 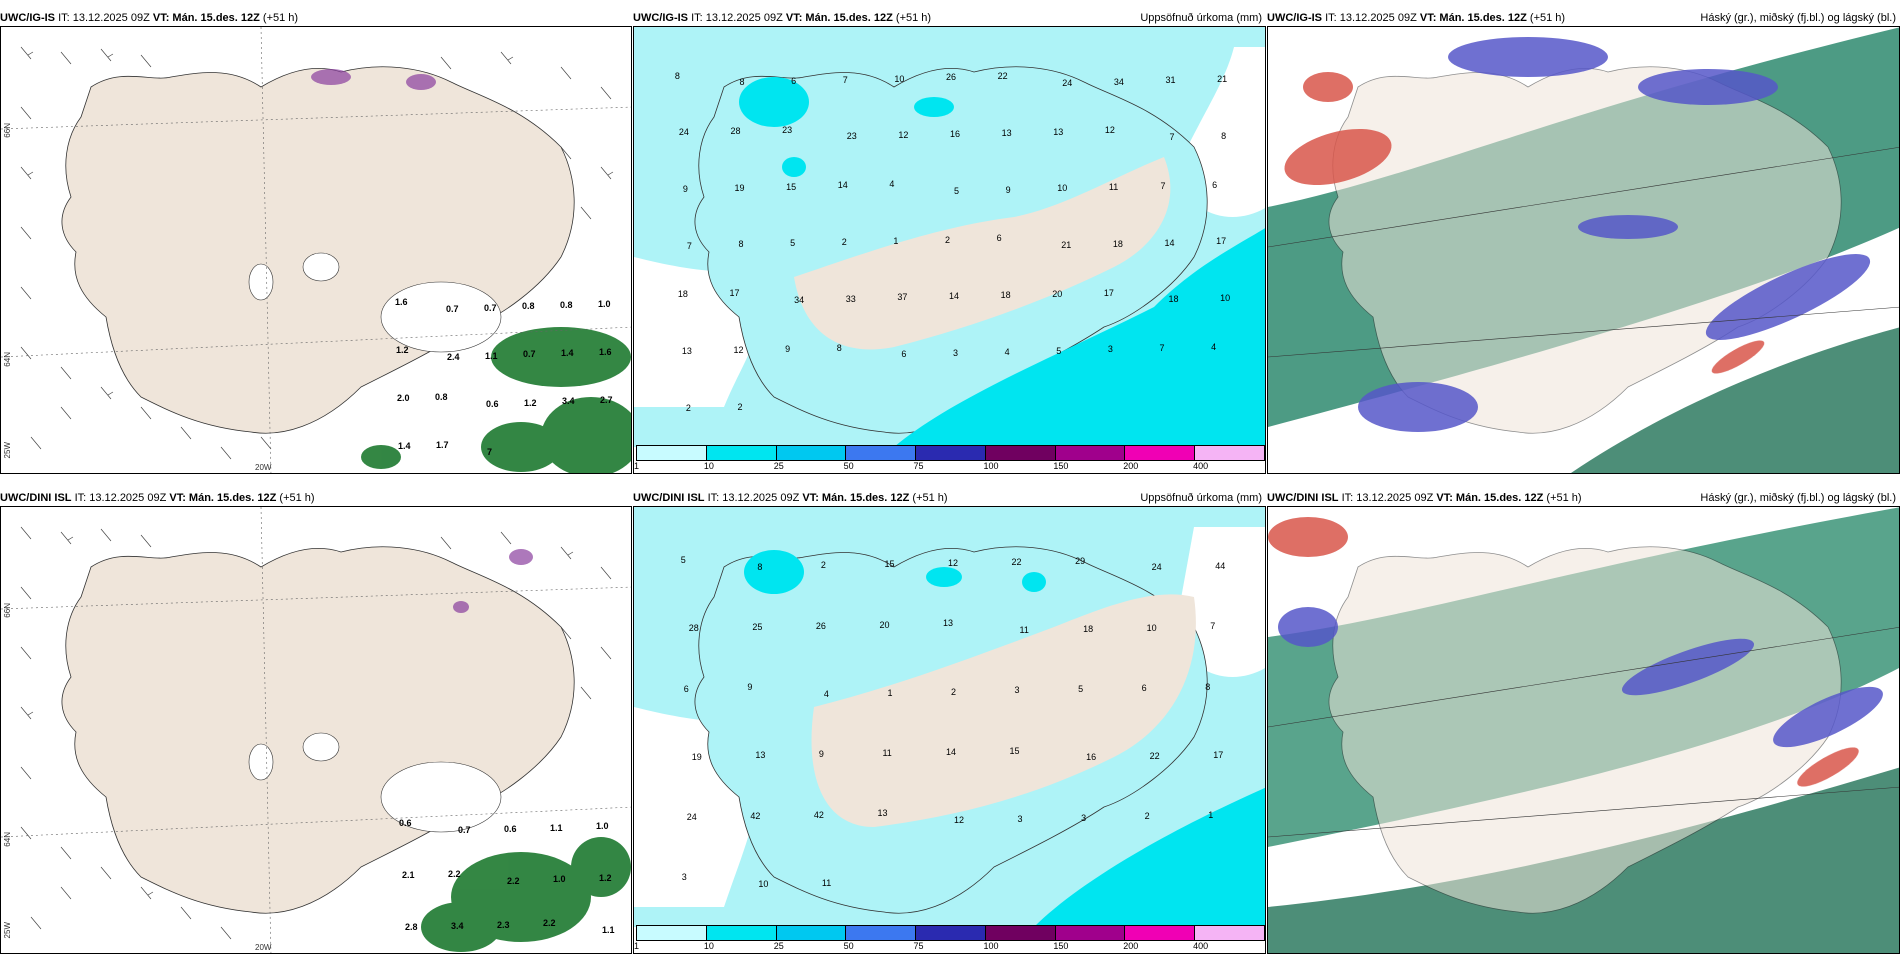 I want to click on precip-colorbar, so click(x=950, y=933).